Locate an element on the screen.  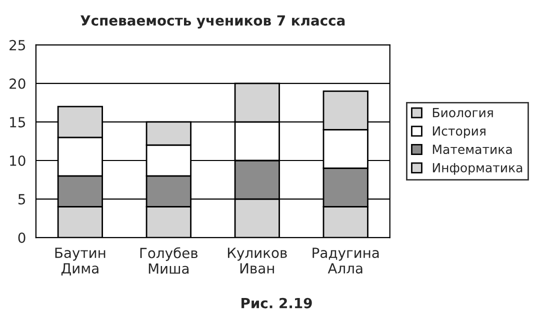
legend-label: Биология is located at coordinates (462, 113).